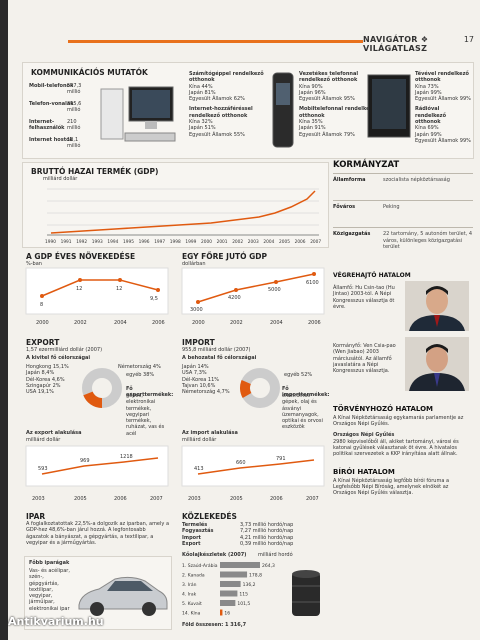 The image size is (480, 640). Describe the element at coordinates (219, 358) in the screenshot. I see `import-sub: A behozatal fő célországai` at that location.